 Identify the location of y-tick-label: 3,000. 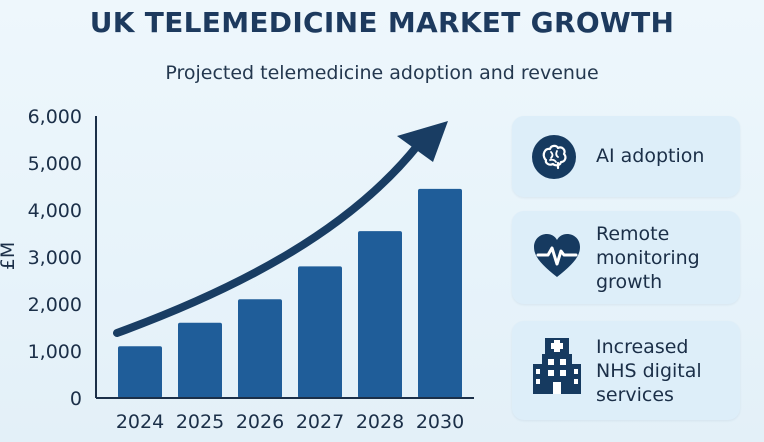
(55, 258).